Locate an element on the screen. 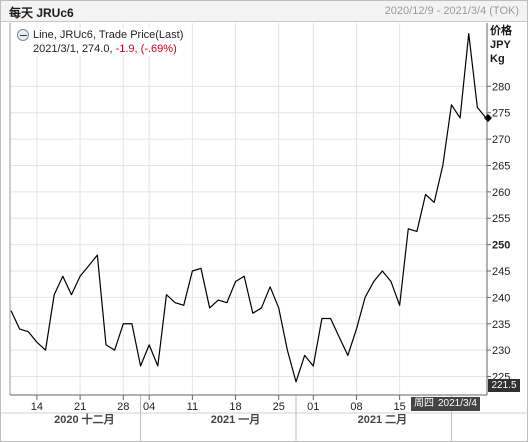  x-month-label: 2020 十二月 is located at coordinates (84, 419).